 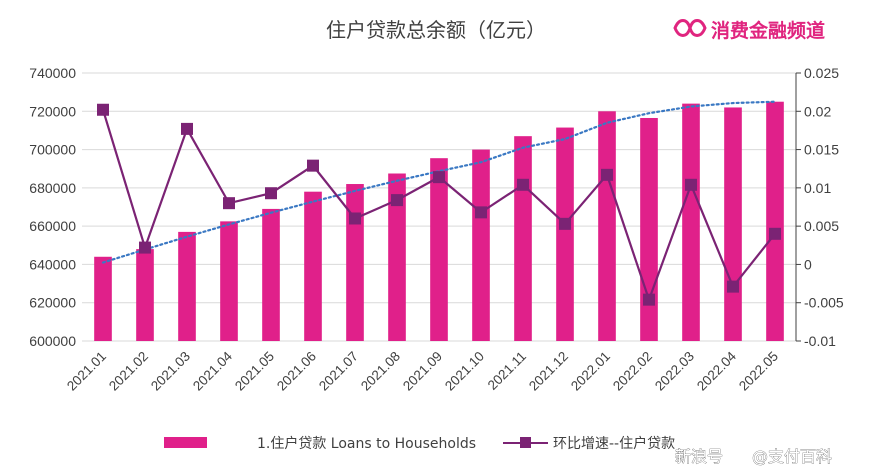 What do you see at coordinates (366, 443) in the screenshot?
I see `legend-bar-label: 1.住户贷款 Loans to Households` at bounding box center [366, 443].